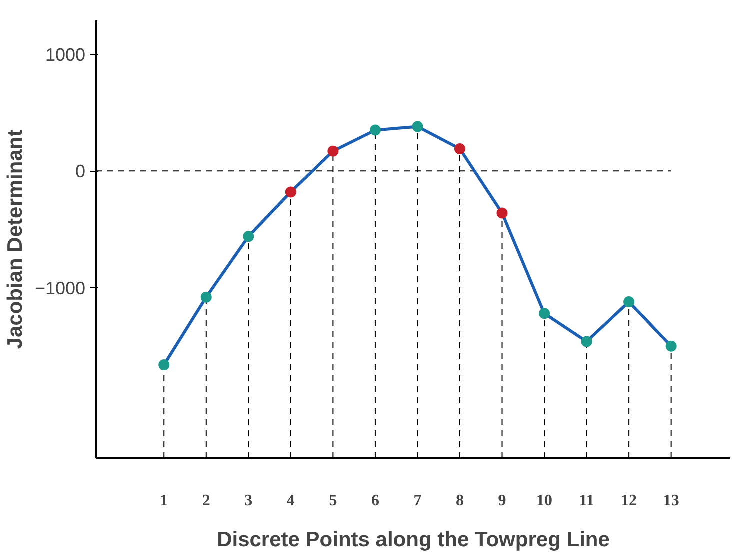  I want to click on x-tick-label: 5, so click(333, 501).